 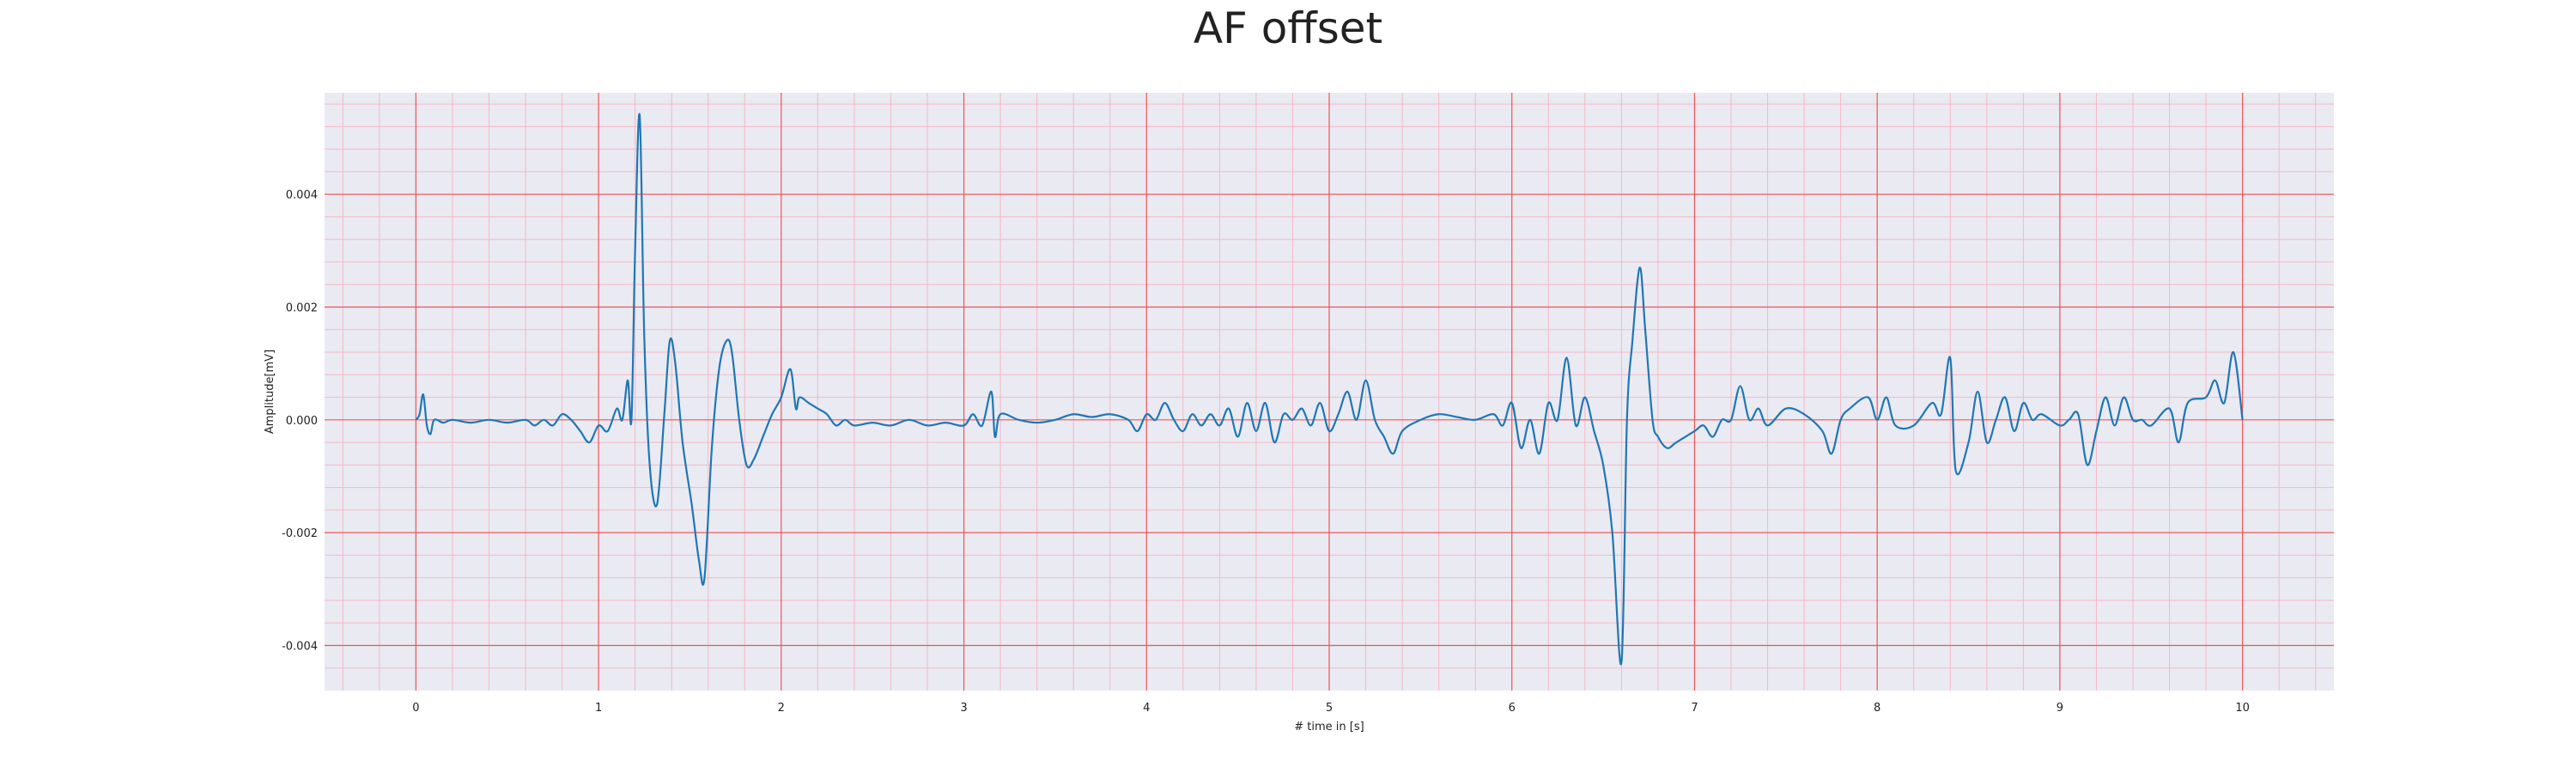 What do you see at coordinates (270, 392) in the screenshot?
I see `y-axis-label: Amplitude[mV]` at bounding box center [270, 392].